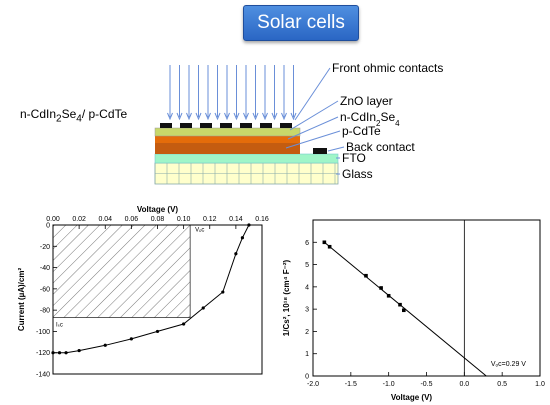  I want to click on y-tick-label: -140, so click(43, 375).